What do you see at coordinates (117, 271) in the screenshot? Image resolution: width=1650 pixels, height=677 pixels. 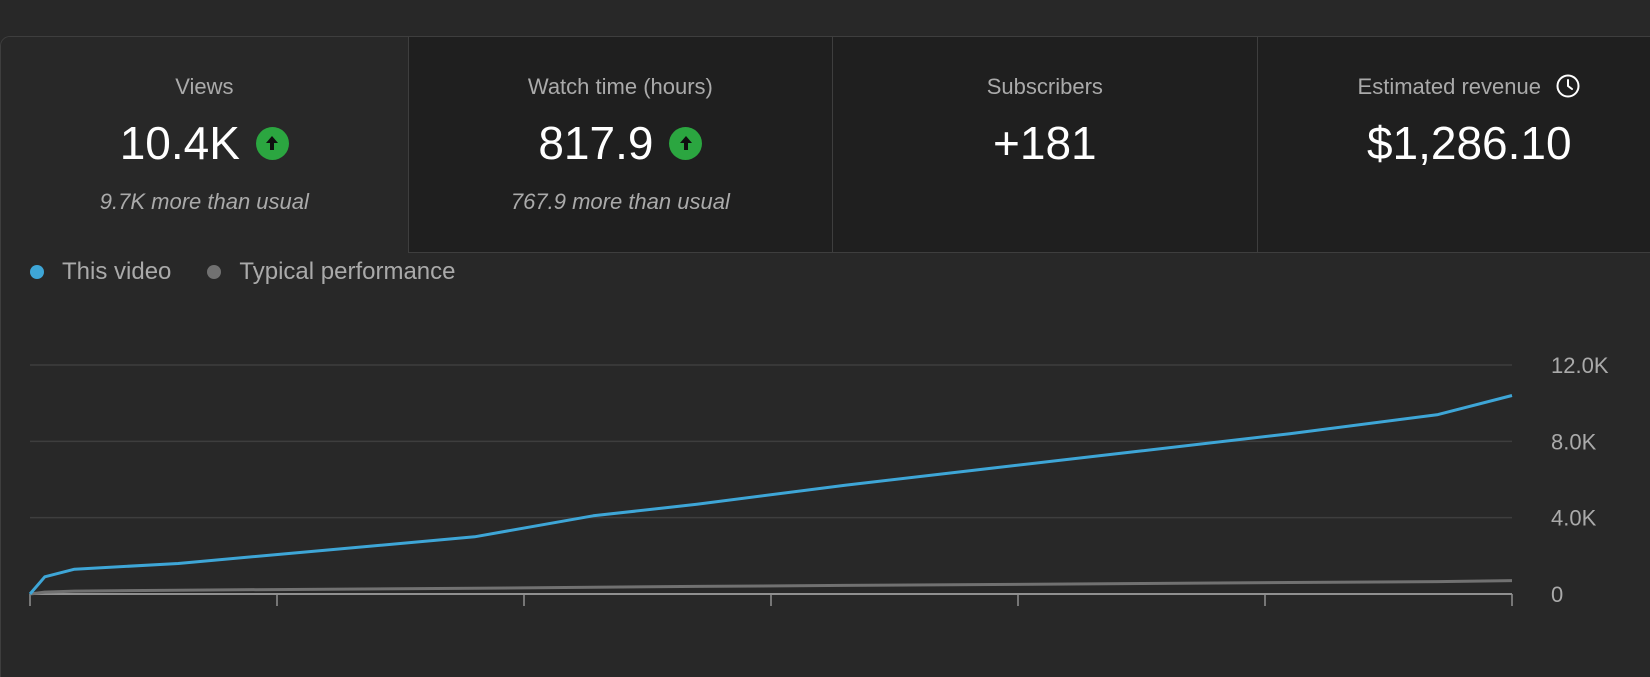 I see `legend-label: This video` at bounding box center [117, 271].